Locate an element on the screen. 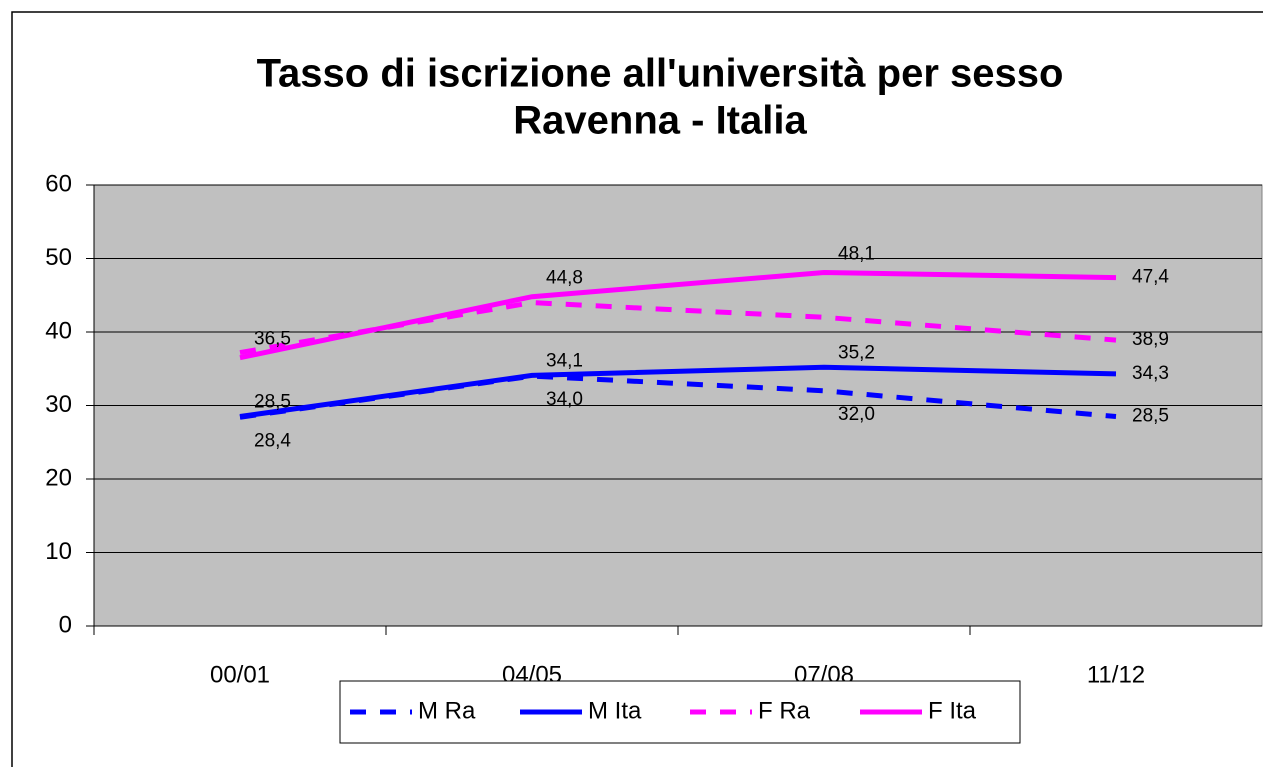 The image size is (1263, 767). x-tick-label: 11/12 is located at coordinates (1116, 674).